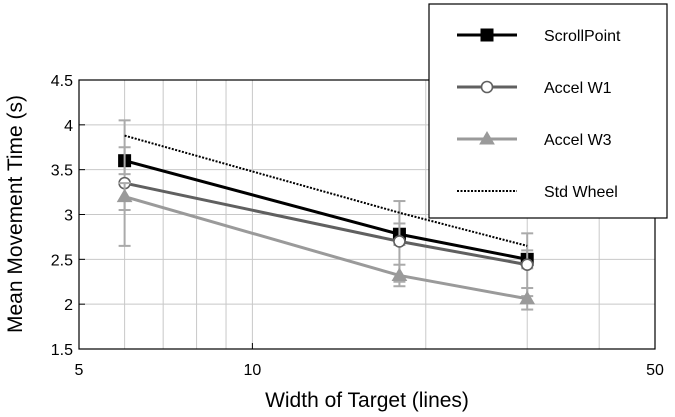  What do you see at coordinates (68, 305) in the screenshot?
I see `y-tick-label: 2` at bounding box center [68, 305].